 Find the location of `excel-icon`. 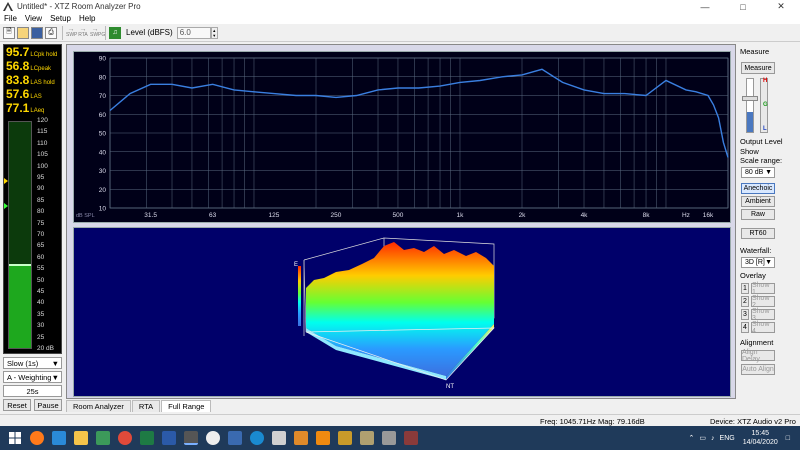

excel-icon is located at coordinates (147, 438).